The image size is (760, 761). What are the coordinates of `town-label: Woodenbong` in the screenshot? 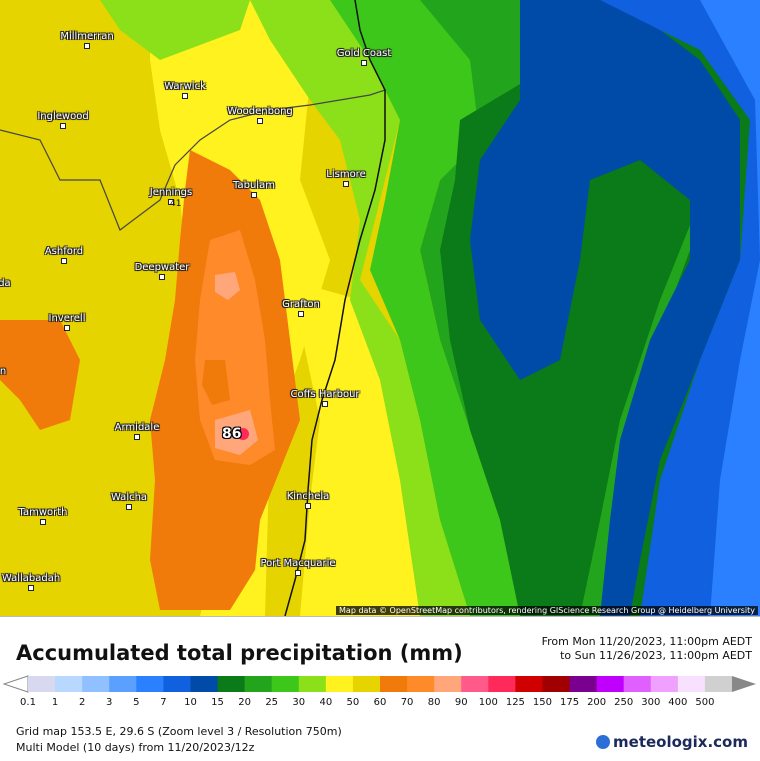 It's located at (260, 111).